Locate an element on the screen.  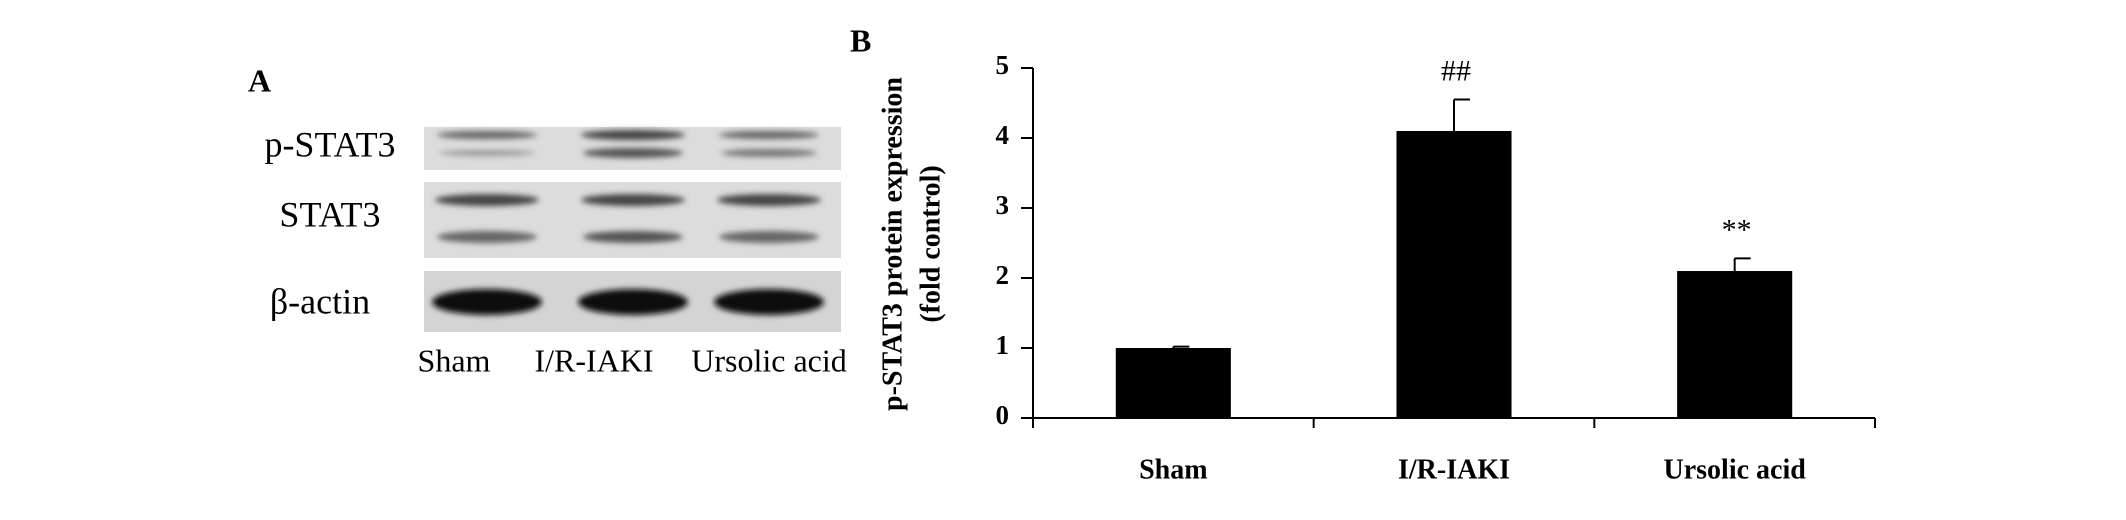
lane-label: Ursolic acid is located at coordinates (769, 360).